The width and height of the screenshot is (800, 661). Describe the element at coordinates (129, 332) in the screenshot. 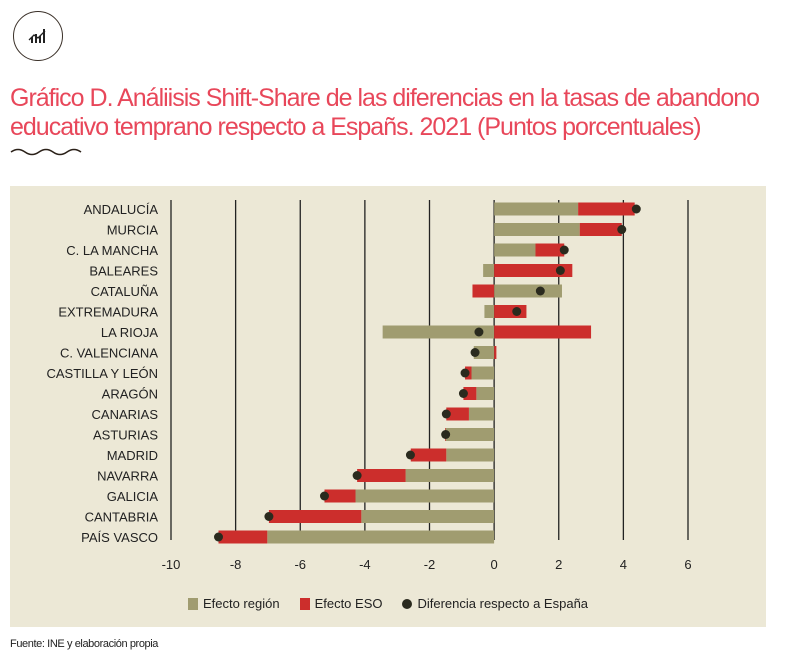

I see `category-label: LA RIOJA` at that location.